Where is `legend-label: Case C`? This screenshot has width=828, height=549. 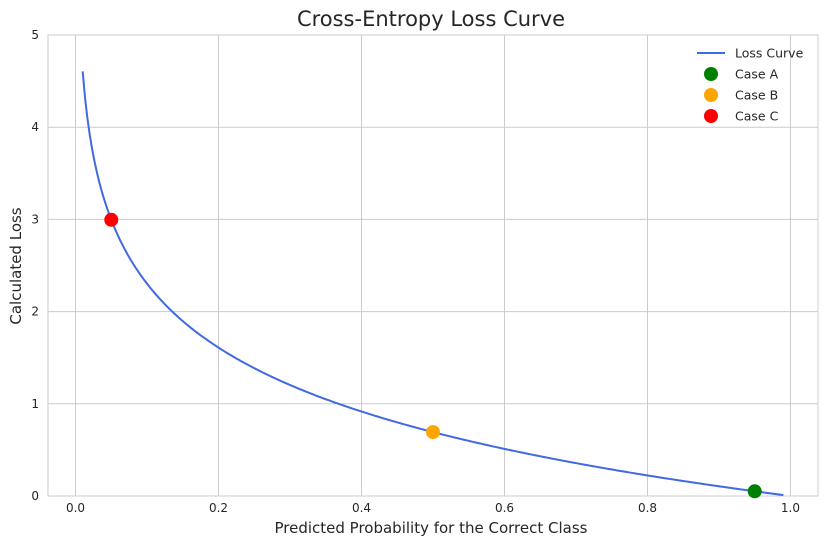
legend-label: Case C is located at coordinates (757, 116).